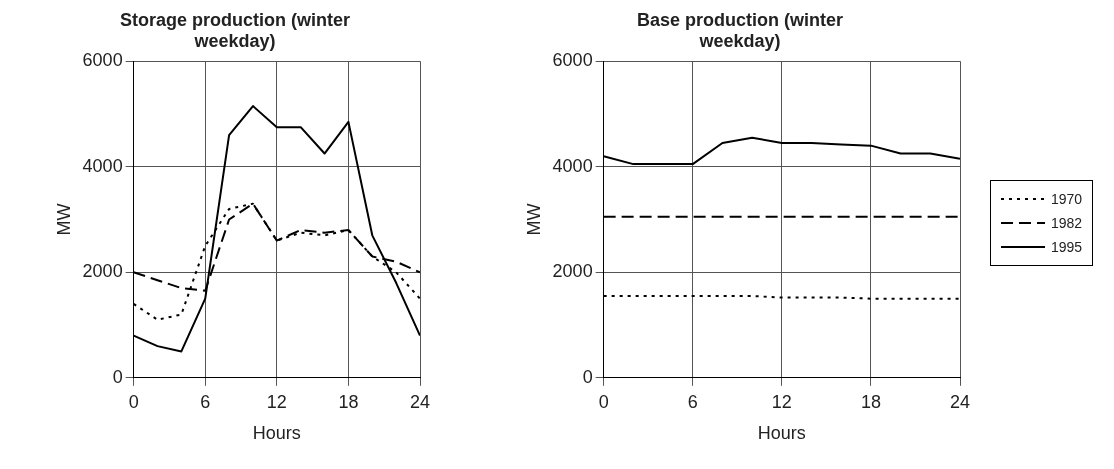 The image size is (1114, 469). Describe the element at coordinates (1067, 199) in the screenshot. I see `legend-label: 1970` at that location.